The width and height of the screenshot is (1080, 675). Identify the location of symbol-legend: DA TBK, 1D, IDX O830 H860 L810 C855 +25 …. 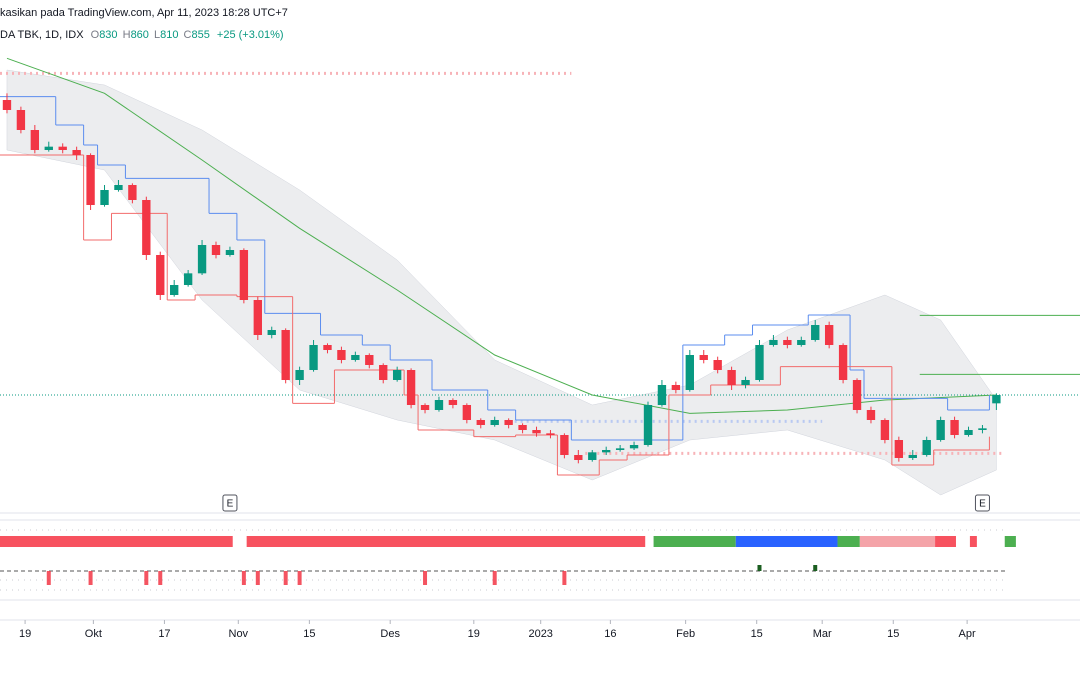
(142, 35).